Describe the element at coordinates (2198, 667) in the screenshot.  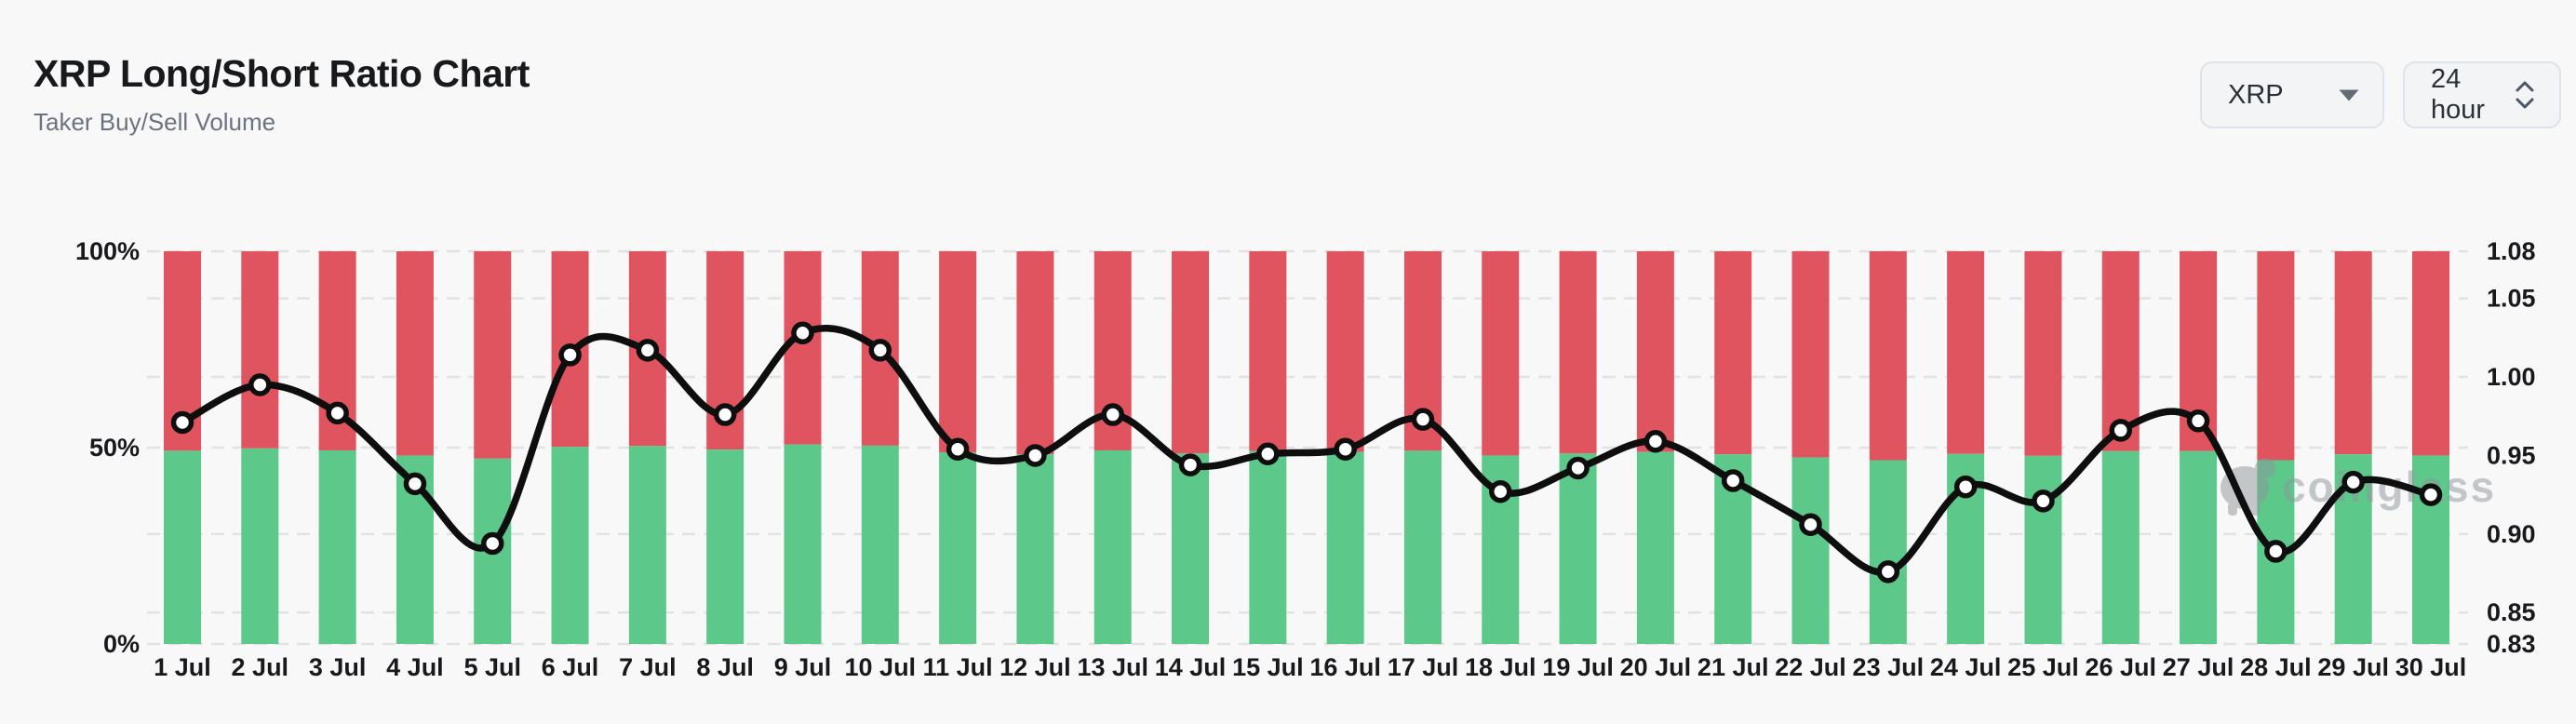
I see `x-axis-tick: 27 Jul` at that location.